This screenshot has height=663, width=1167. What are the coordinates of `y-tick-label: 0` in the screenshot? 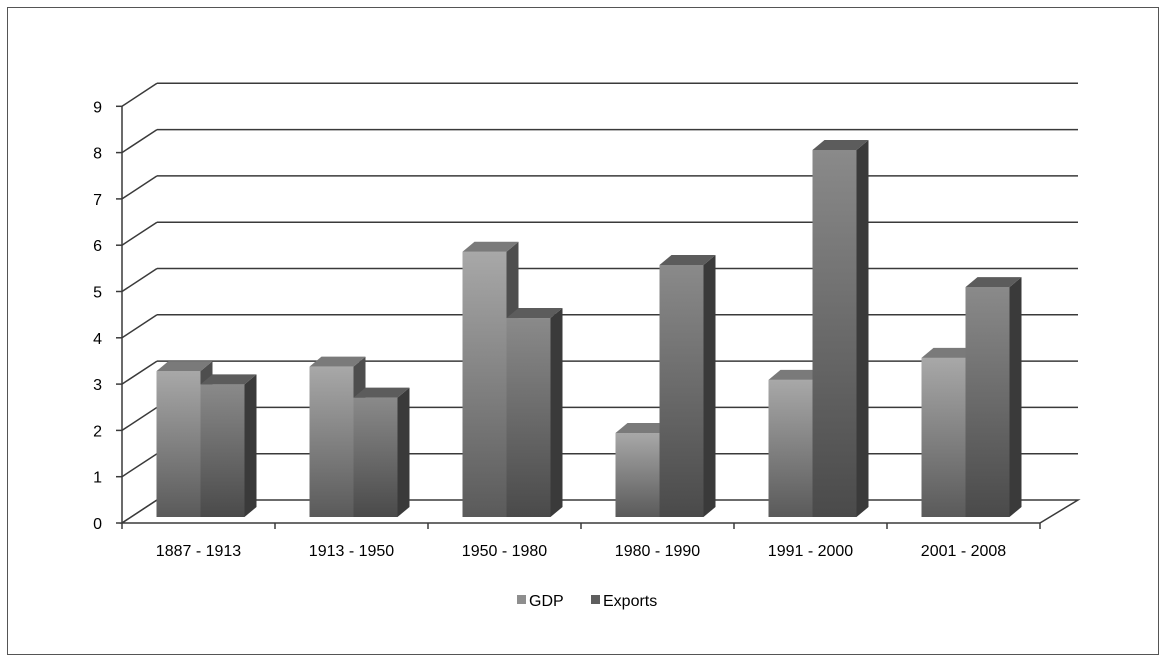 It's located at (97, 524).